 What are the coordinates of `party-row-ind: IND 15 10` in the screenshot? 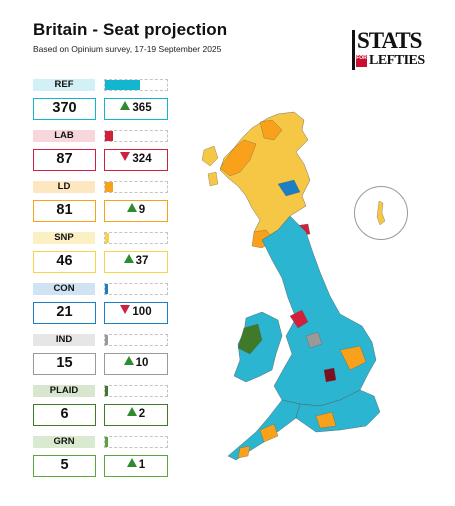 It's located at (90, 359).